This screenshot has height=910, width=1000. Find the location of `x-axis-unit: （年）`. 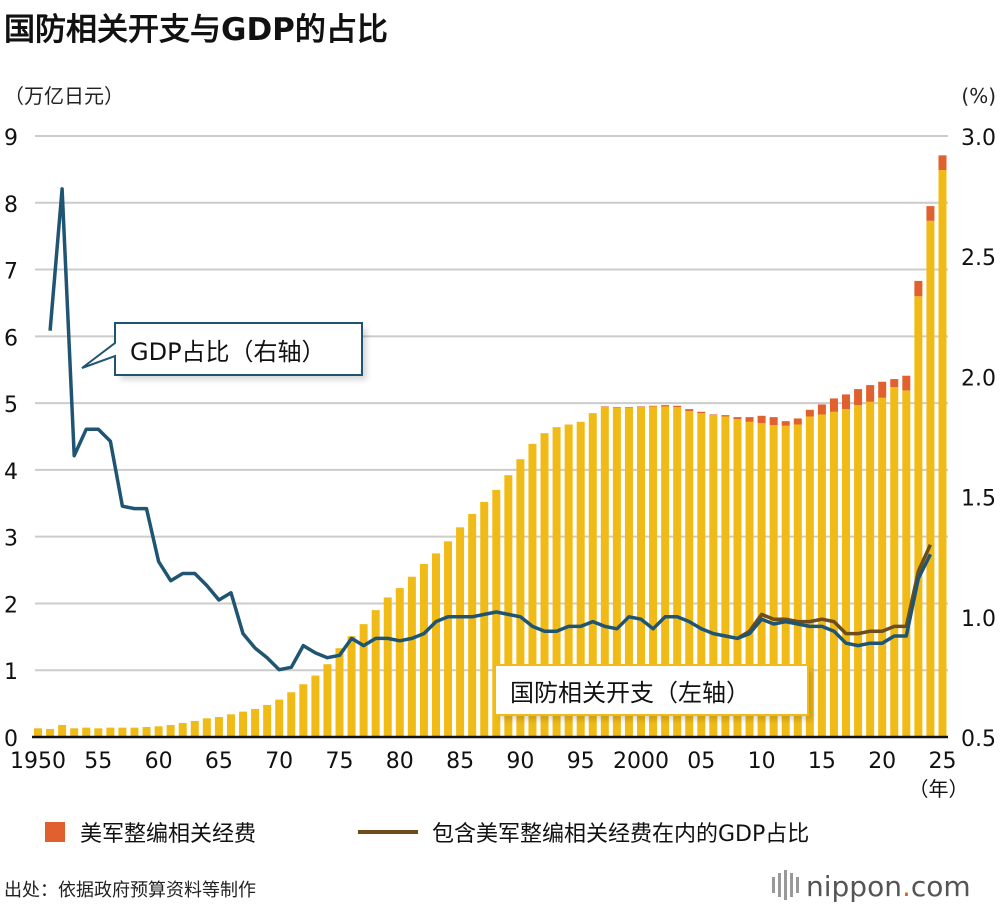

x-axis-unit: （年） is located at coordinates (939, 789).